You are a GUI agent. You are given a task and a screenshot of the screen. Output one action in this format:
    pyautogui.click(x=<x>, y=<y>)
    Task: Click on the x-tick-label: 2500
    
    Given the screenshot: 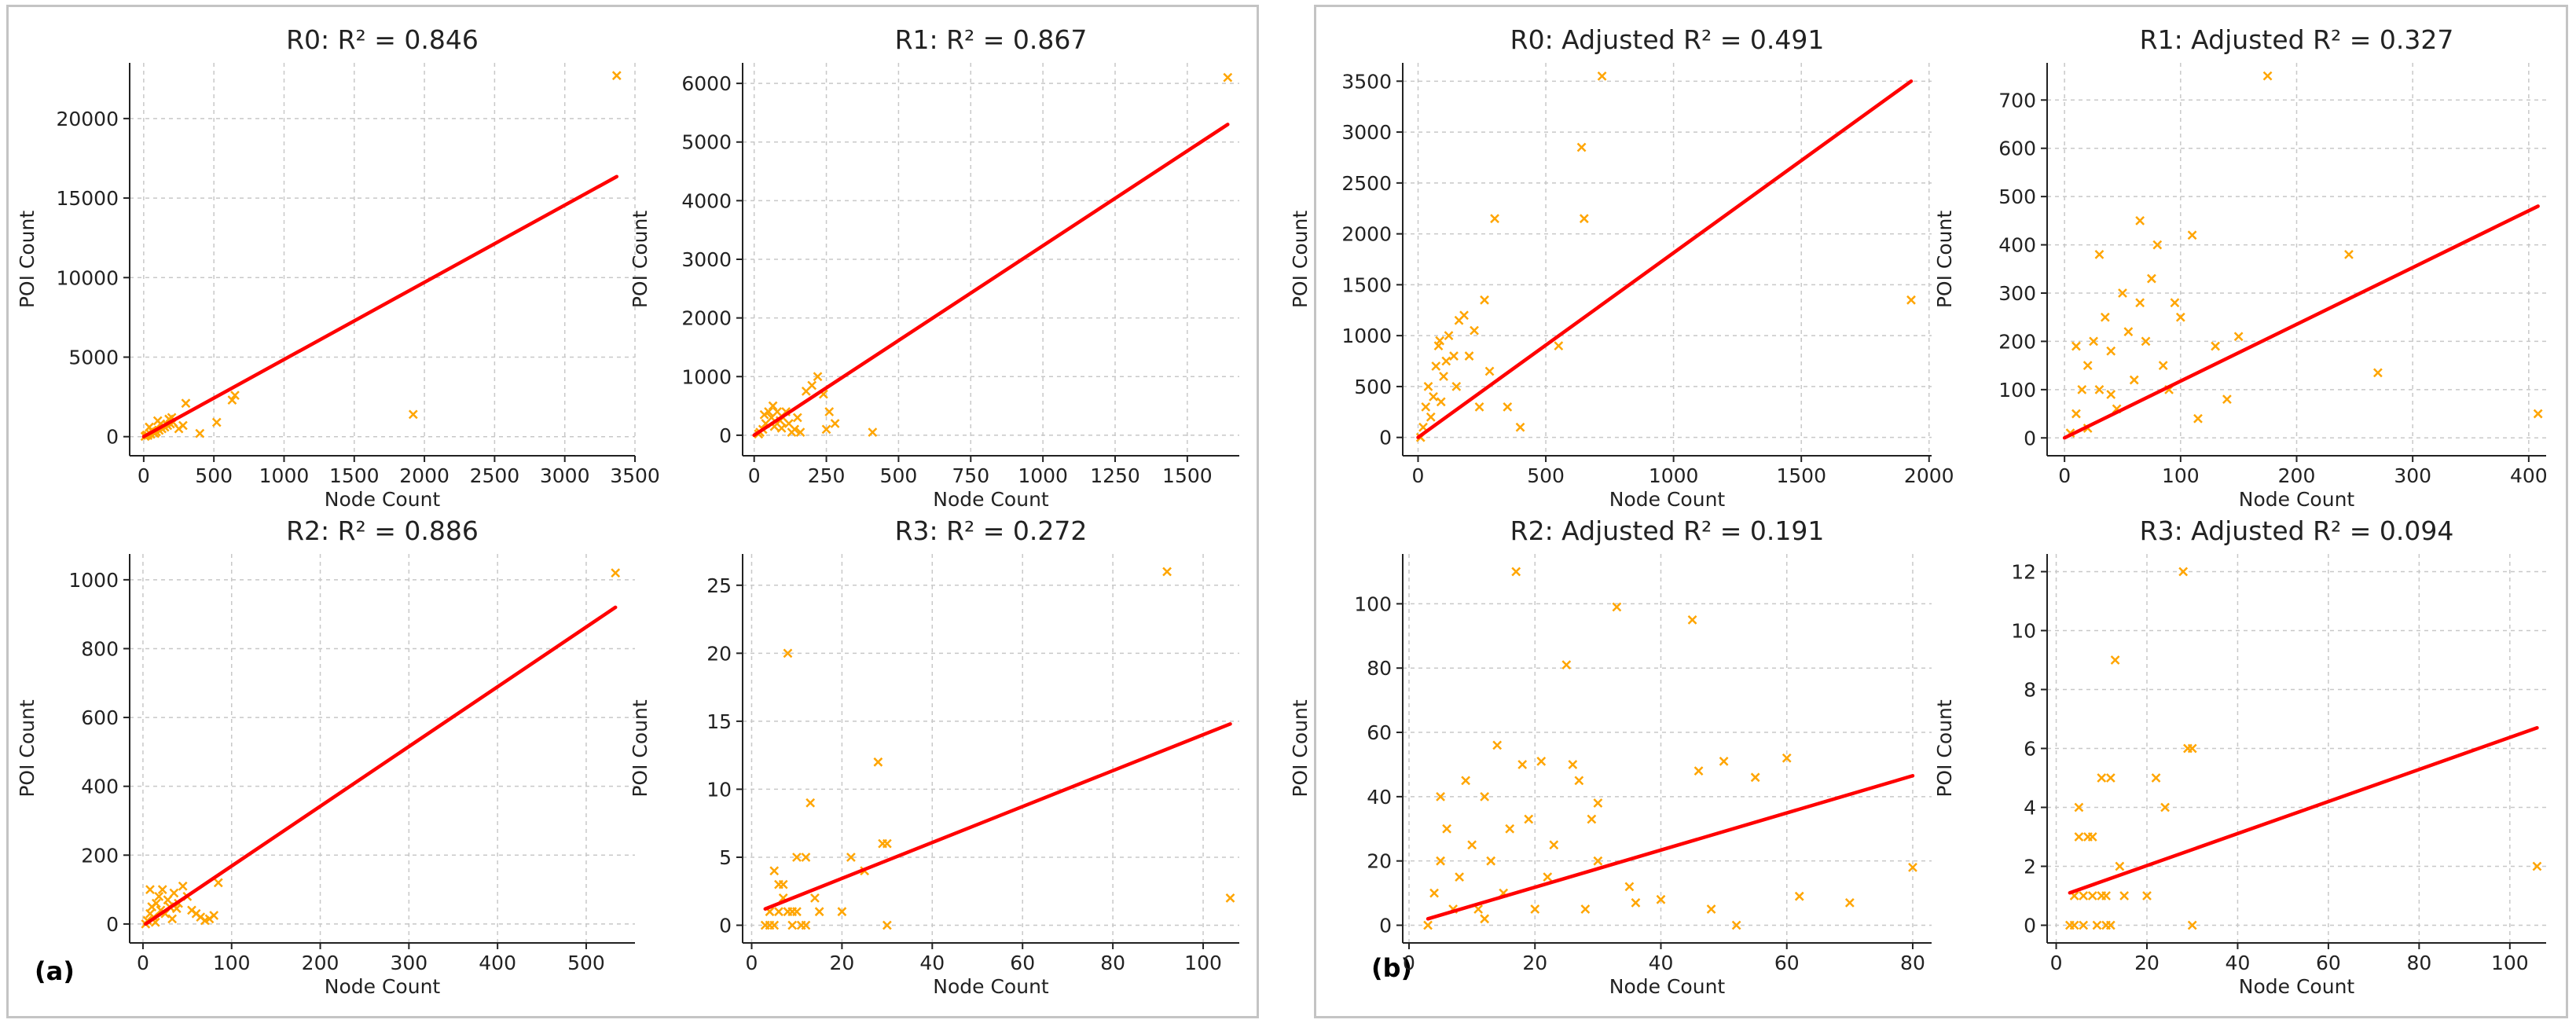 What is the action you would take?
    pyautogui.click(x=495, y=476)
    